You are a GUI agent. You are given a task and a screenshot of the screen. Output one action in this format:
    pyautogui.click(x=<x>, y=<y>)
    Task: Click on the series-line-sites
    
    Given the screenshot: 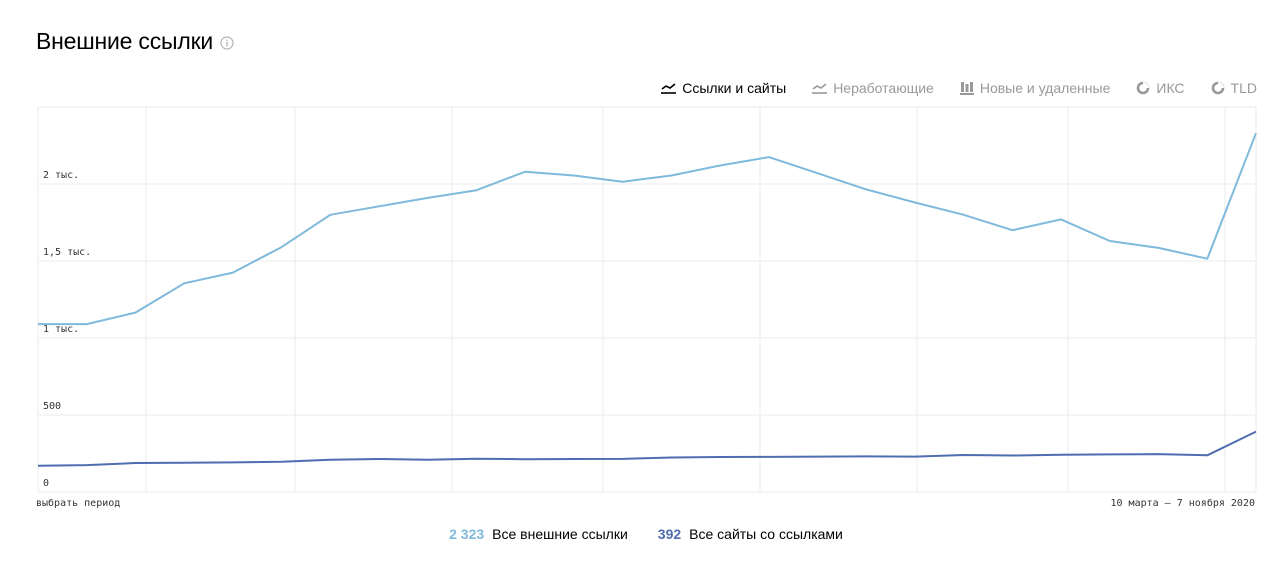 What is the action you would take?
    pyautogui.click(x=647, y=448)
    